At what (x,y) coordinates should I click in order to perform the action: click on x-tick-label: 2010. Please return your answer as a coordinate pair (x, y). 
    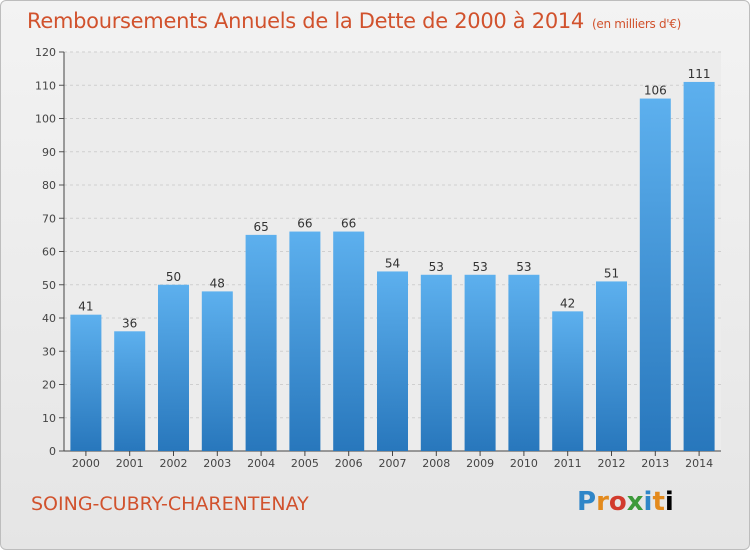
    Looking at the image, I should click on (524, 463).